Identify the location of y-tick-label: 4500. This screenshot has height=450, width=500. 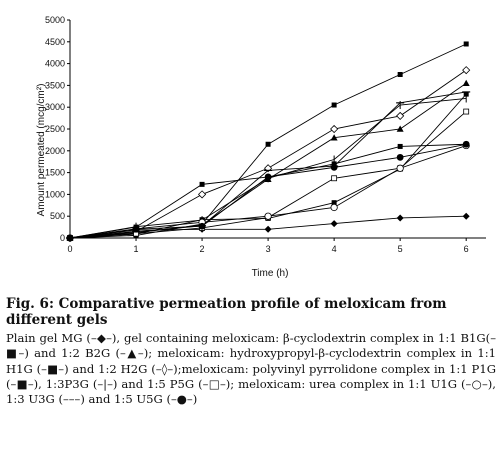
(55, 42).